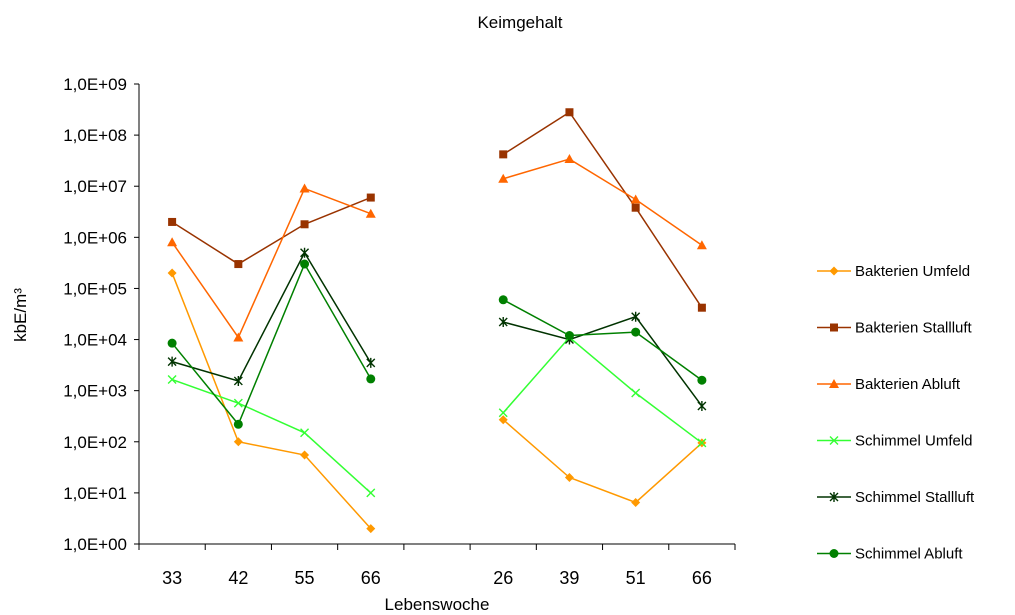 The image size is (1015, 615). Describe the element at coordinates (437, 604) in the screenshot. I see `x-axis-label: Lebenswoche` at that location.